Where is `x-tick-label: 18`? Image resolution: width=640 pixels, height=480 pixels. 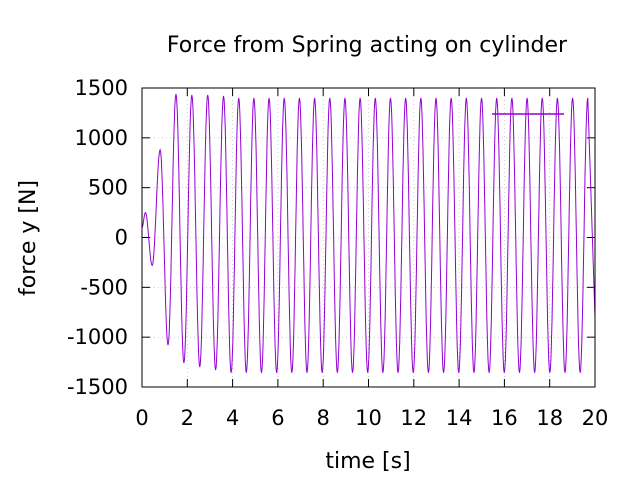 x-tick-label: 18 is located at coordinates (549, 418).